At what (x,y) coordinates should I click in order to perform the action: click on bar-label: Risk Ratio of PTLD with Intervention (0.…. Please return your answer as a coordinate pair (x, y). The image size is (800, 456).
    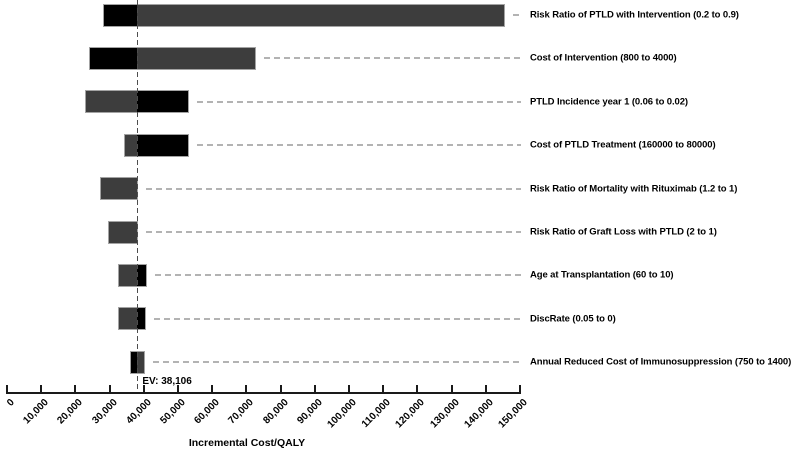
    Looking at the image, I should click on (634, 15).